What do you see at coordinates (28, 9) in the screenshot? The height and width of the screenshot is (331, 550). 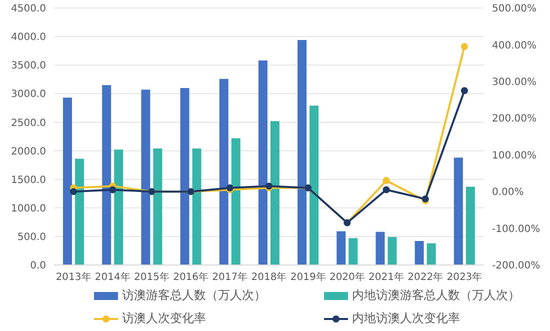 I see `y-tick-label: 4500.0` at bounding box center [28, 9].